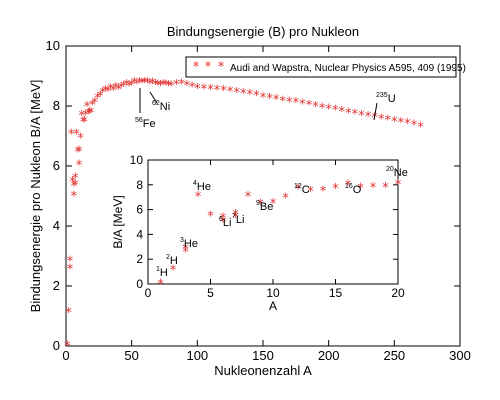  Describe the element at coordinates (273, 306) in the screenshot. I see `inset-x-axis-label: A` at that location.